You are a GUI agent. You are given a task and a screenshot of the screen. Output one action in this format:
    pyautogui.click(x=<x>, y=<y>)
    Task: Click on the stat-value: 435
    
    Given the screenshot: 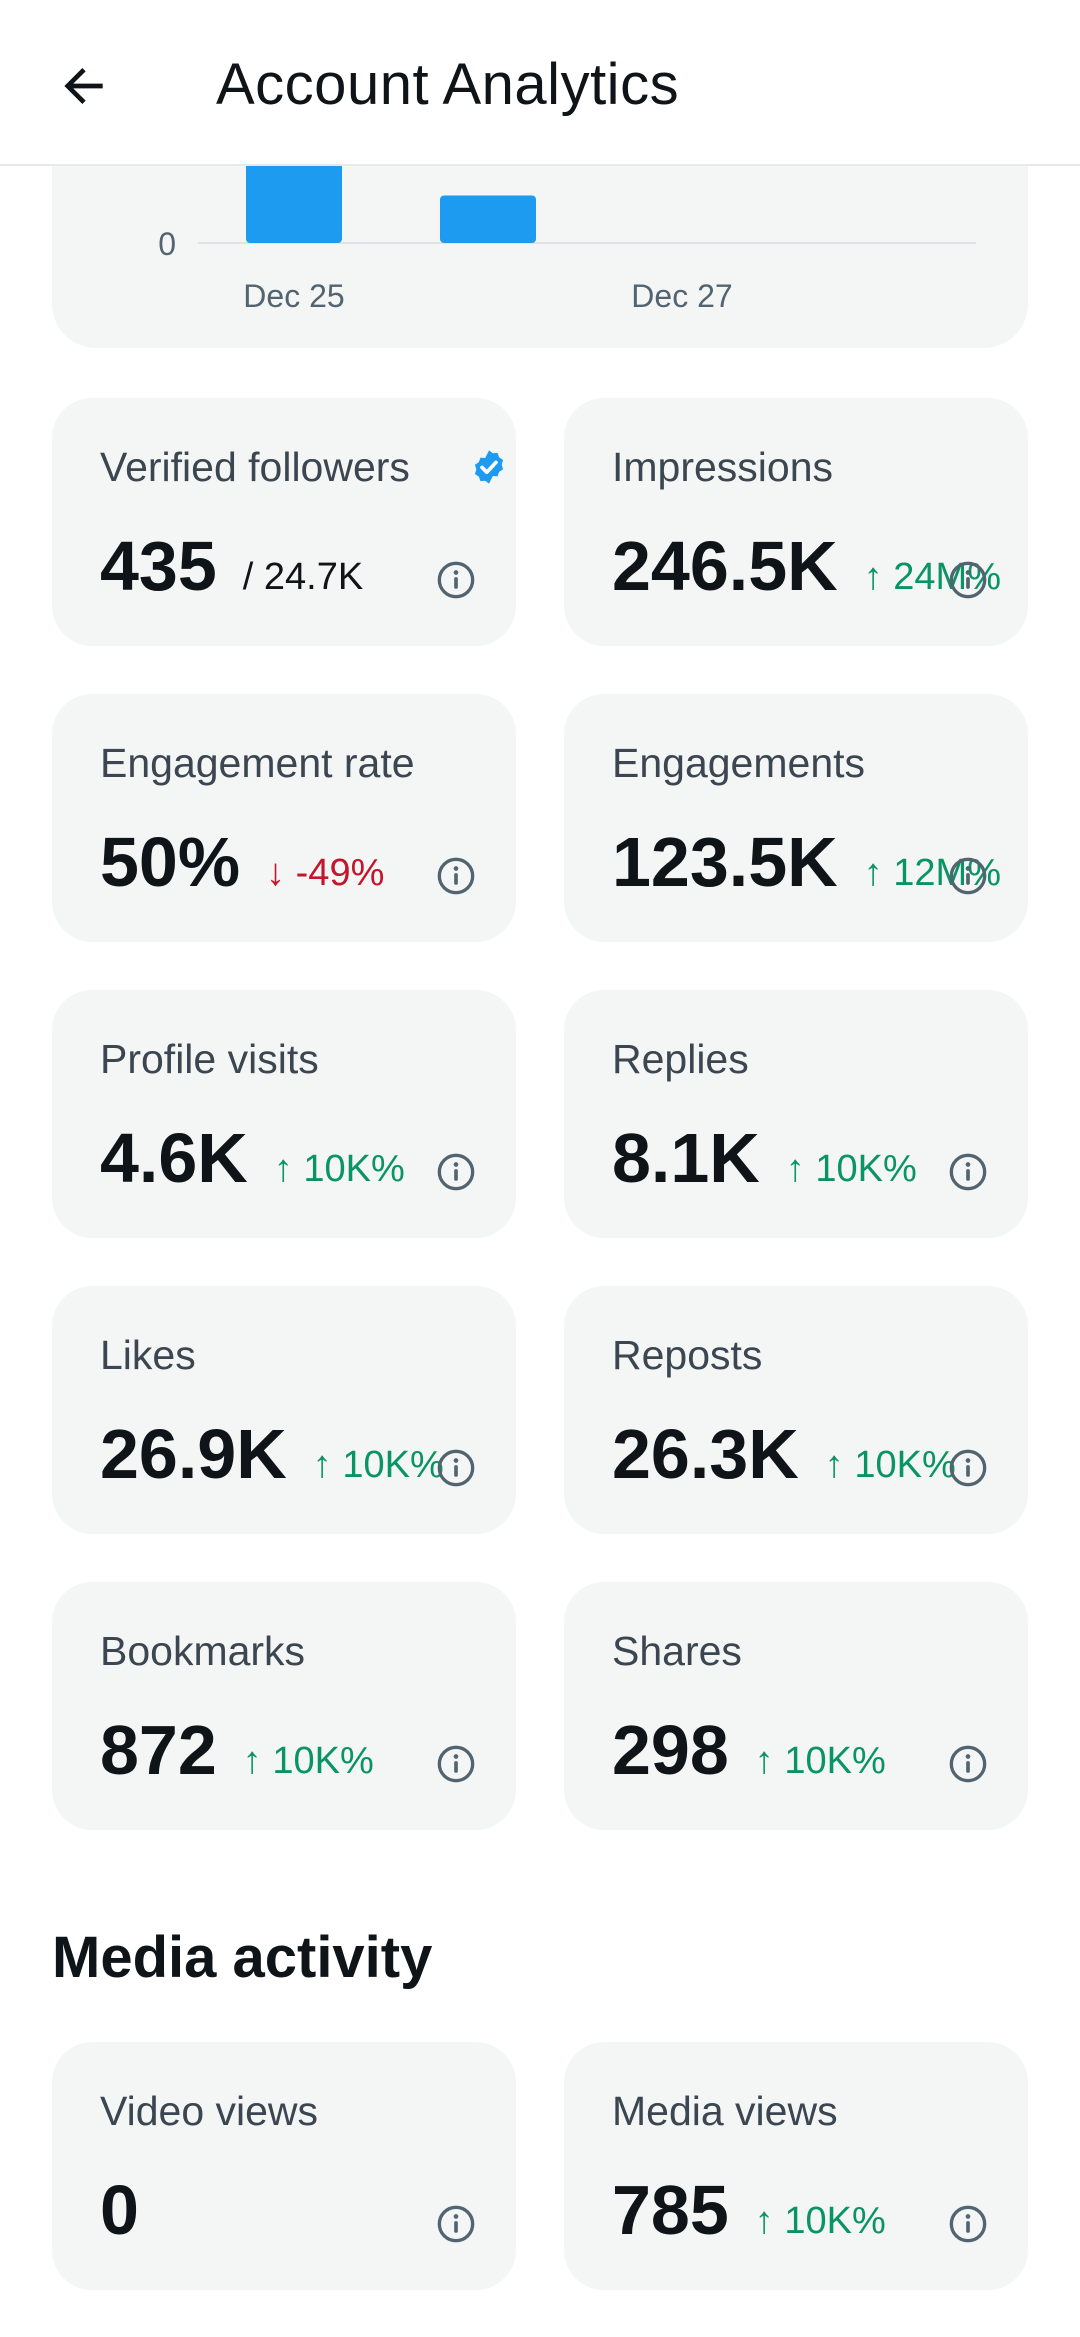 What is the action you would take?
    pyautogui.click(x=158, y=566)
    